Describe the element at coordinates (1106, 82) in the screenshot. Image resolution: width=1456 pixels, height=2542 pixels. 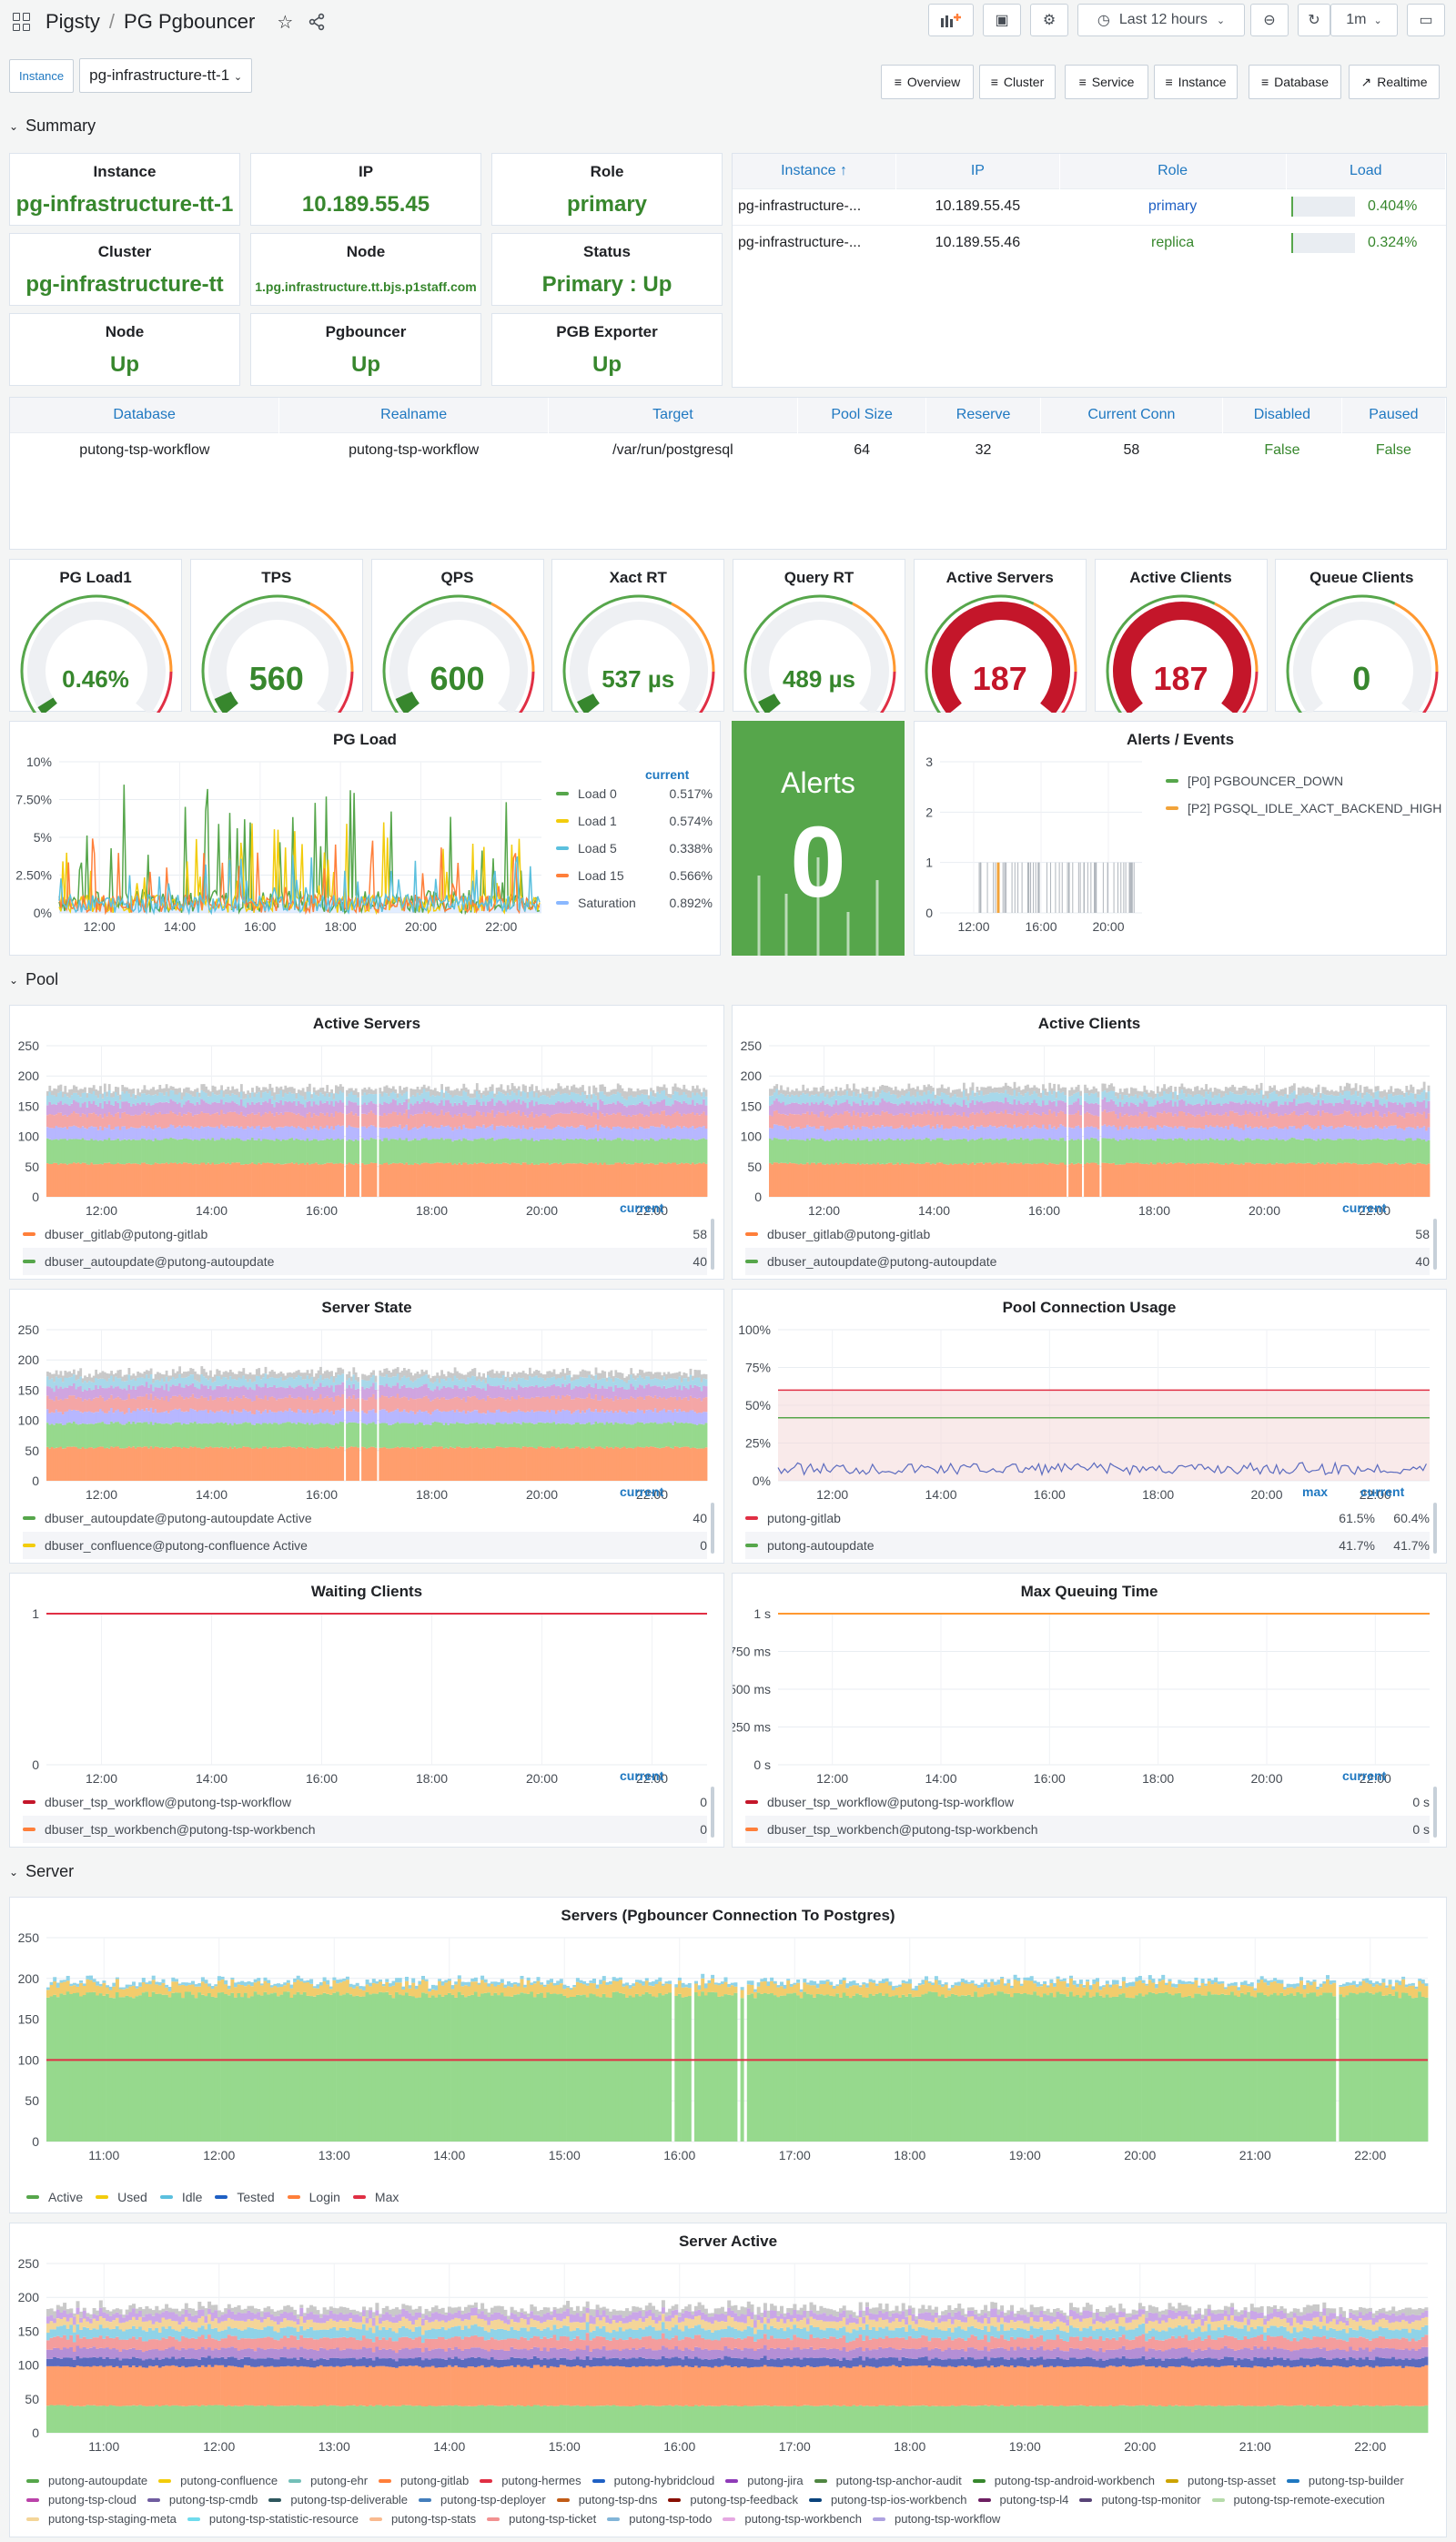
I see `nav-link-service: ≡ Service` at that location.